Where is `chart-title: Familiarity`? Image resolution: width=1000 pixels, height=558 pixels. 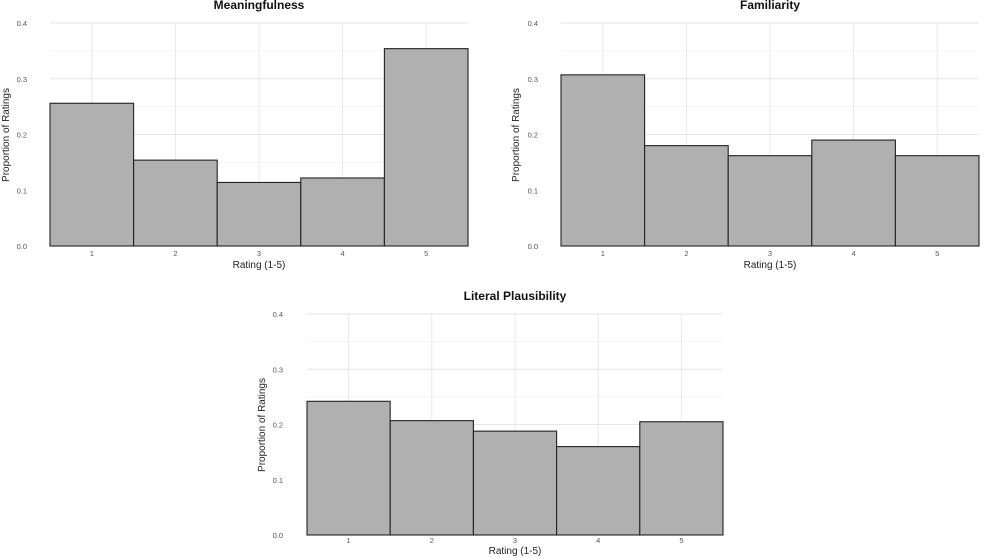 chart-title: Familiarity is located at coordinates (770, 6).